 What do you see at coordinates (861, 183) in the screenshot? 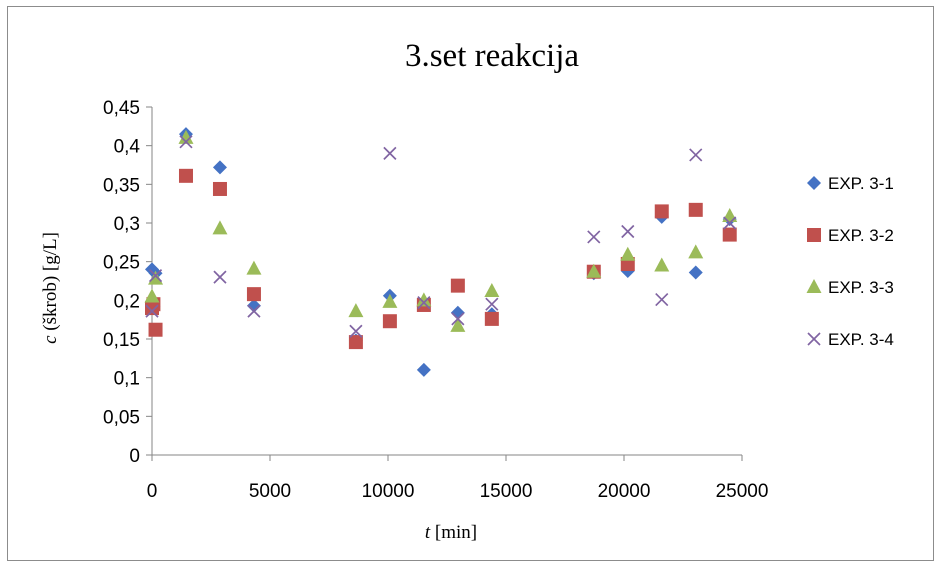
I see `legend-label-series-1: EXP. 3-1` at bounding box center [861, 183].